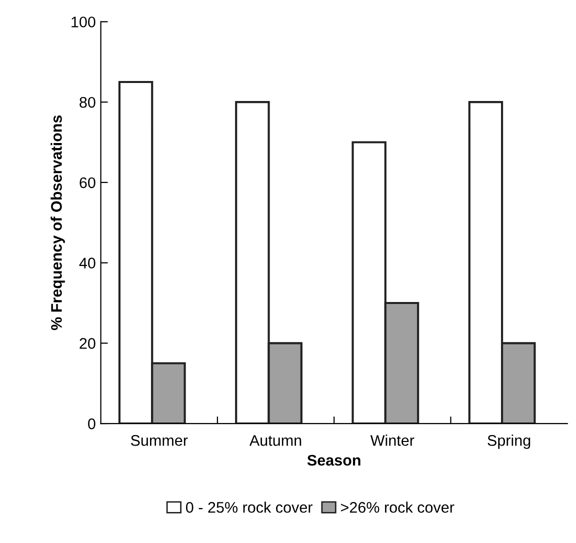  I want to click on x-tick-label: Spring, so click(509, 441).